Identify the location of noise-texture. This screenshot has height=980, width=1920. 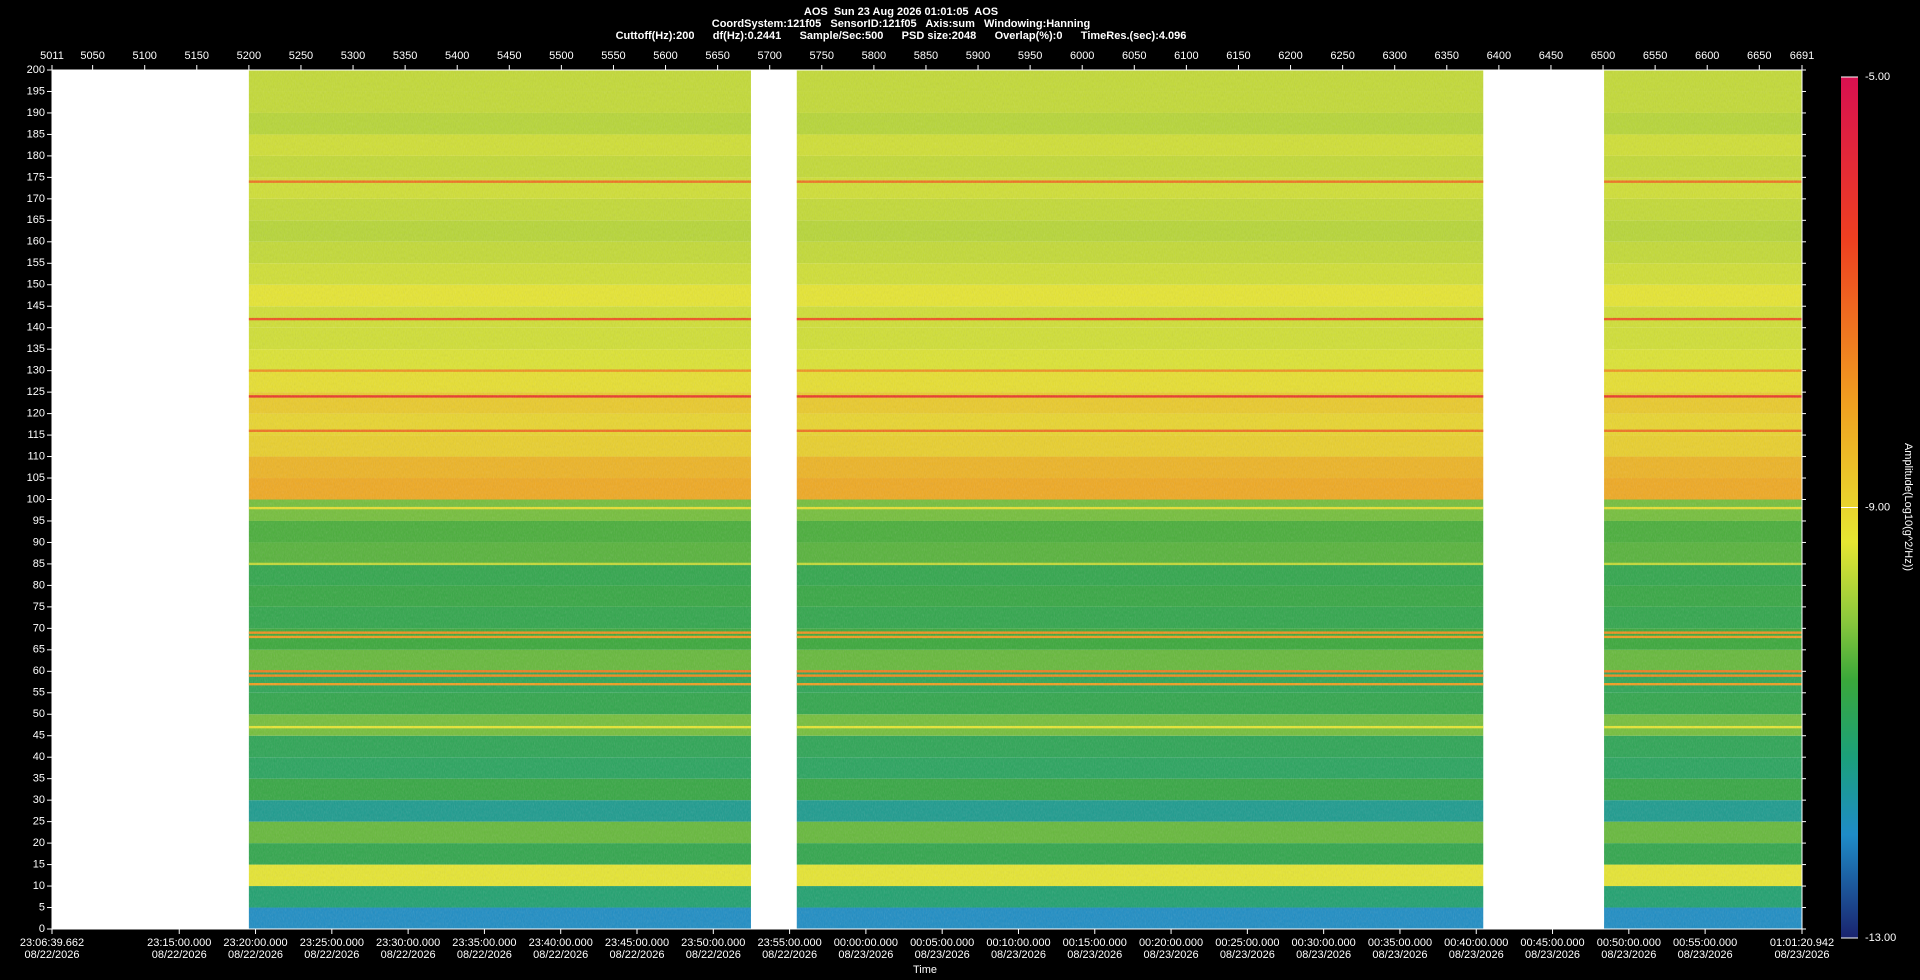
(1703, 499).